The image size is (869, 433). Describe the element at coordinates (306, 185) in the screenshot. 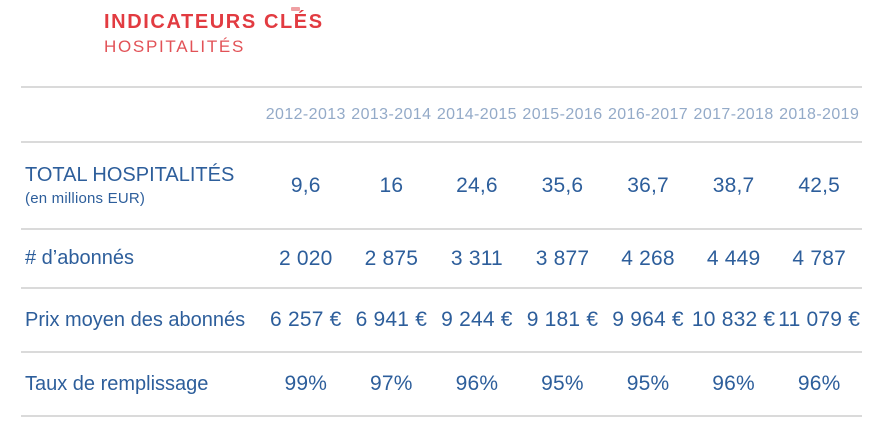

I see `cell-value: 9,6` at that location.